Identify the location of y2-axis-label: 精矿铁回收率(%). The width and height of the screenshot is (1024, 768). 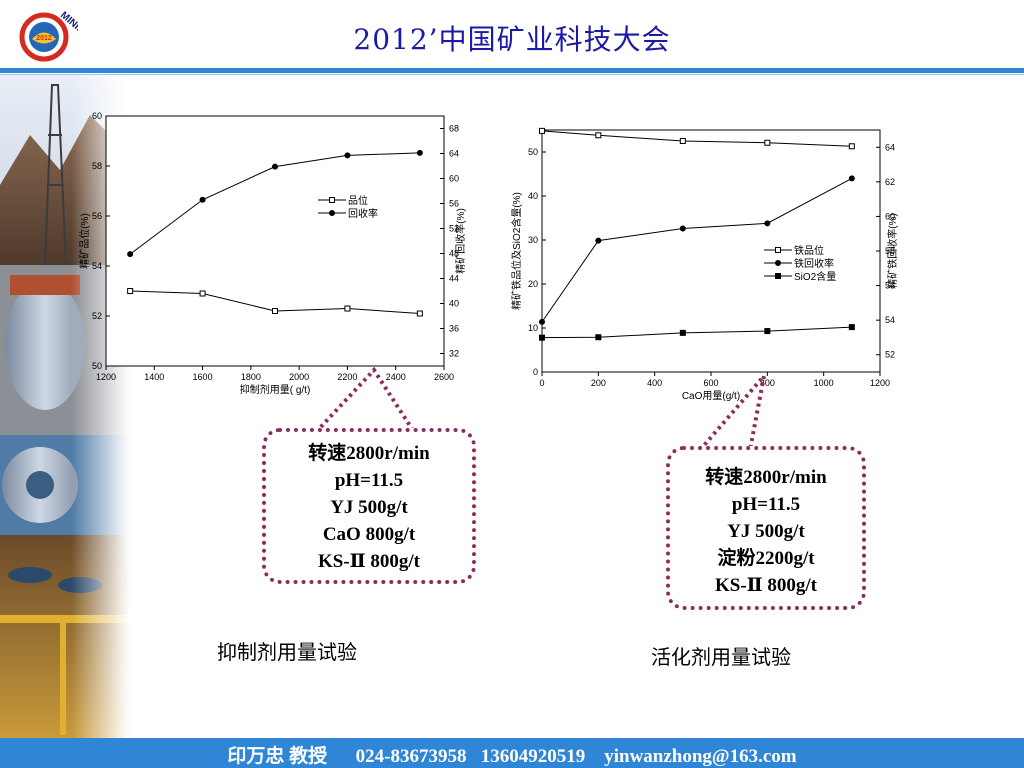
(892, 251).